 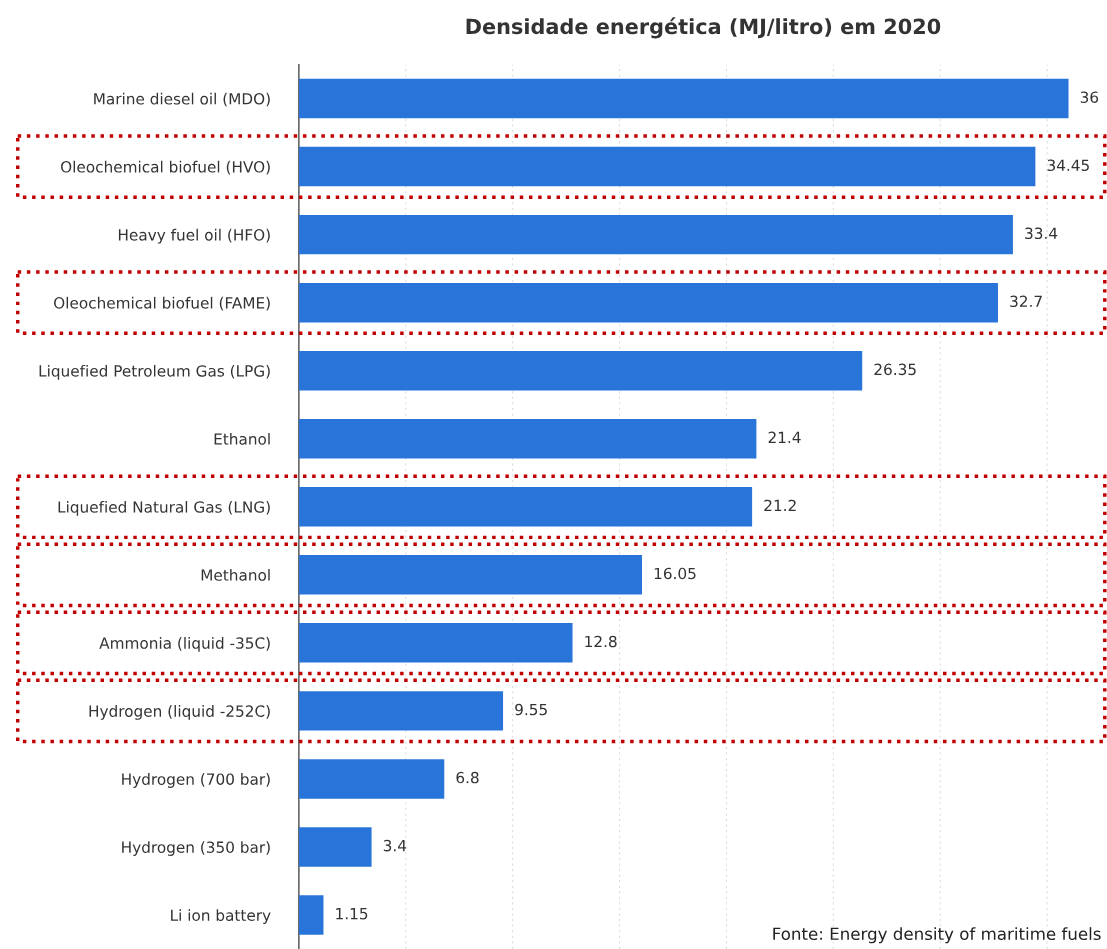 I want to click on data-label: 21.4, so click(x=784, y=437).